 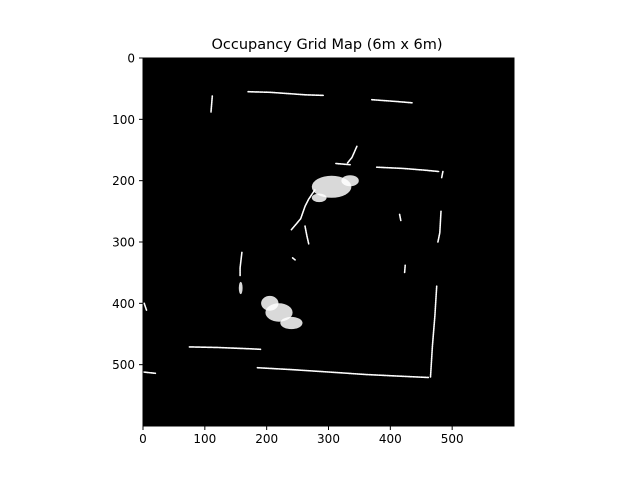 I want to click on x-tick-label: 300, so click(x=328, y=439).